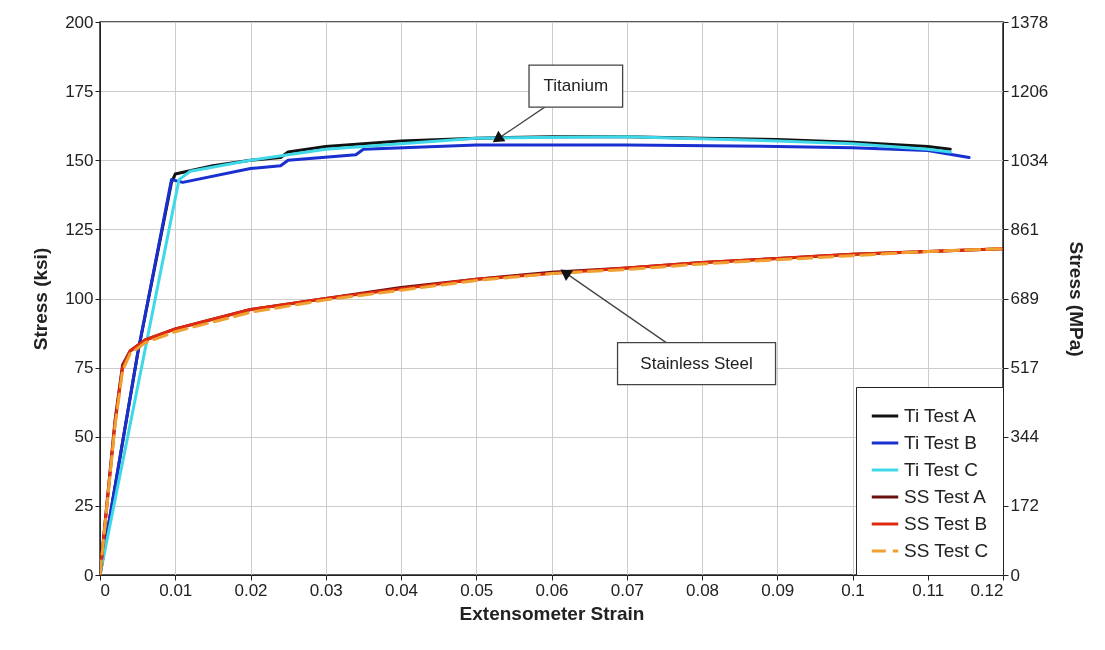 This screenshot has height=650, width=1105. What do you see at coordinates (79, 229) in the screenshot?
I see `y-tick-label: 125` at bounding box center [79, 229].